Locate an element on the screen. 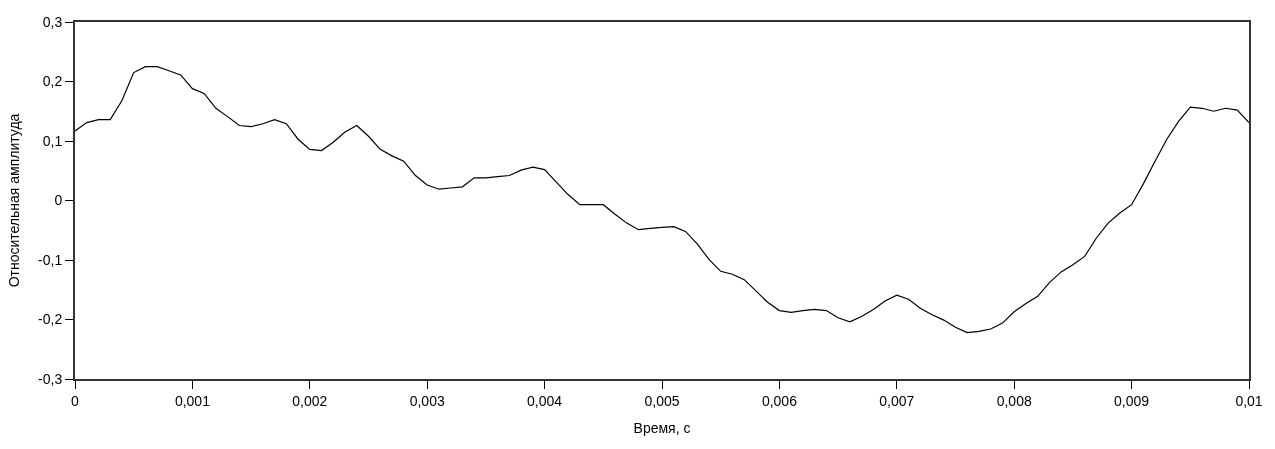  x-tick-label: 0,009 is located at coordinates (1132, 400).